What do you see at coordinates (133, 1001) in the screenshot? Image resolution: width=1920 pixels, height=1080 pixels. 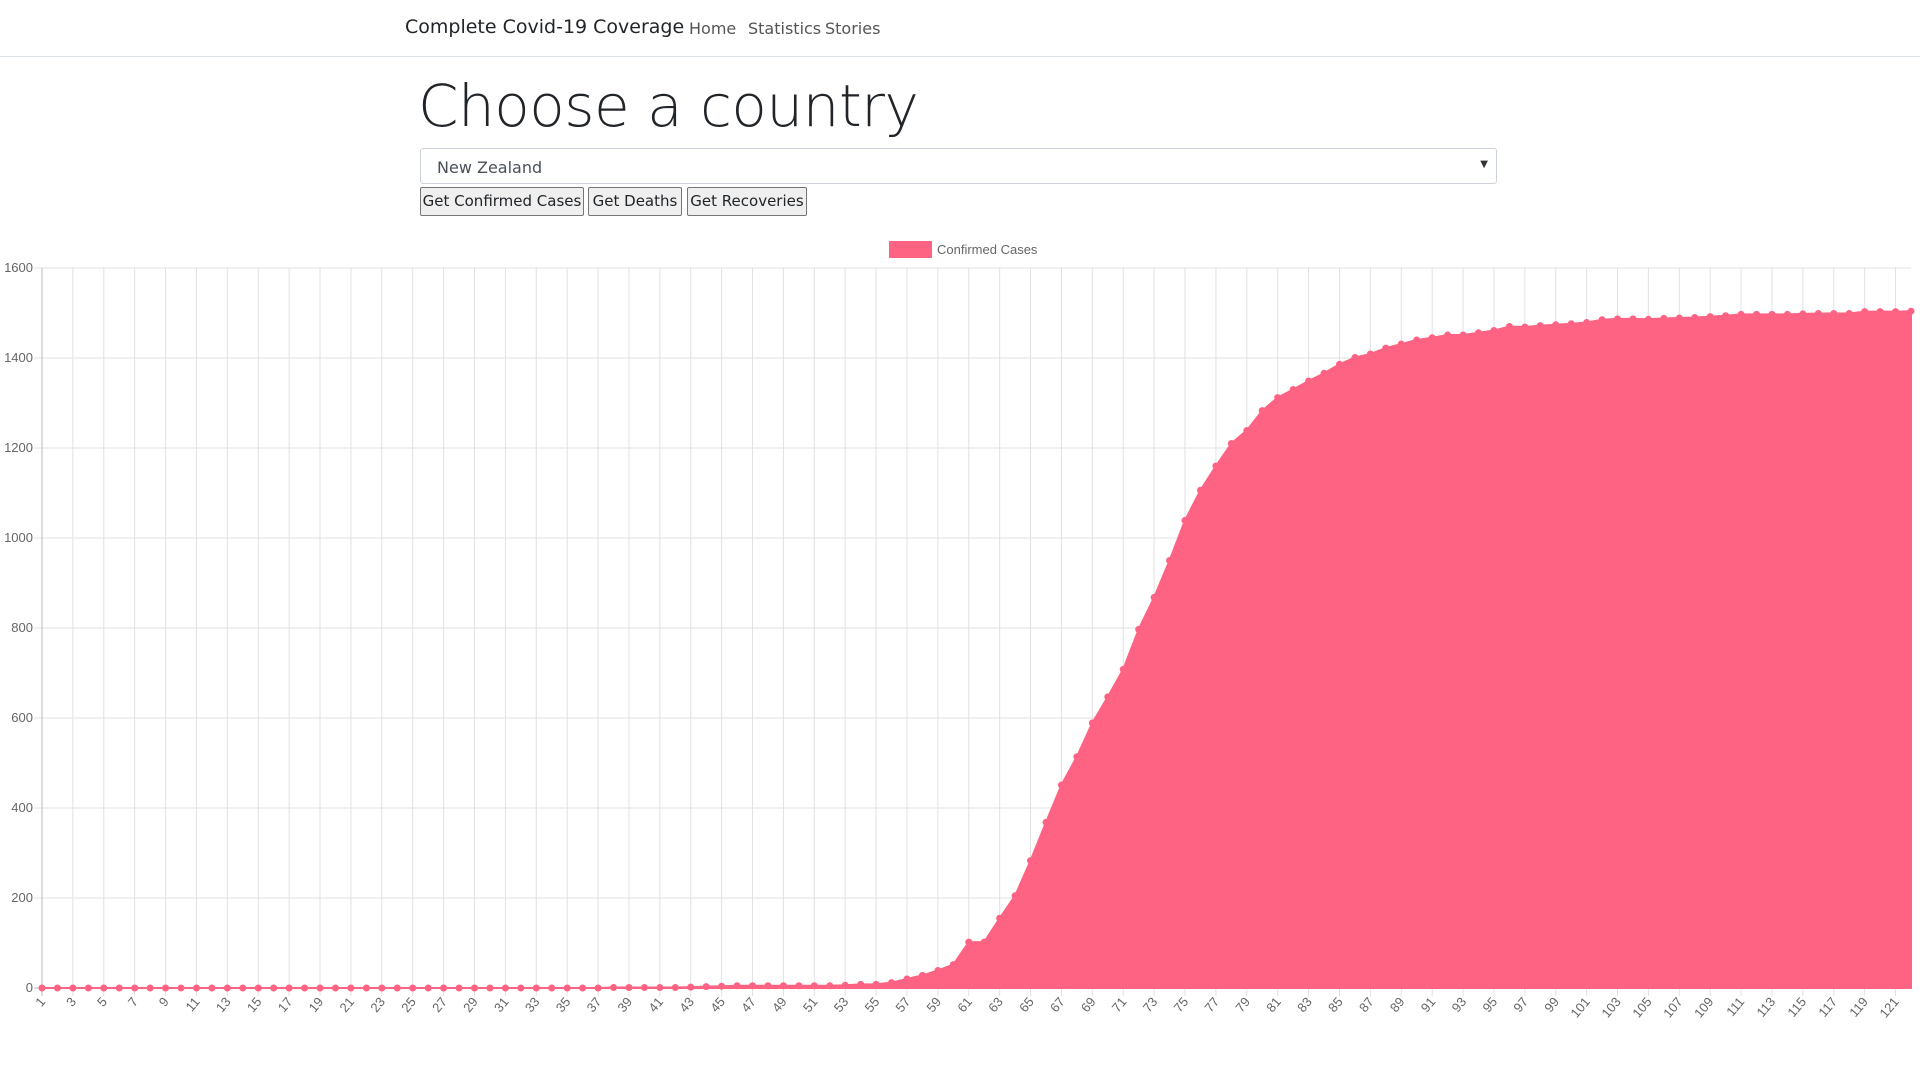 I see `x-tick-label: 7` at bounding box center [133, 1001].